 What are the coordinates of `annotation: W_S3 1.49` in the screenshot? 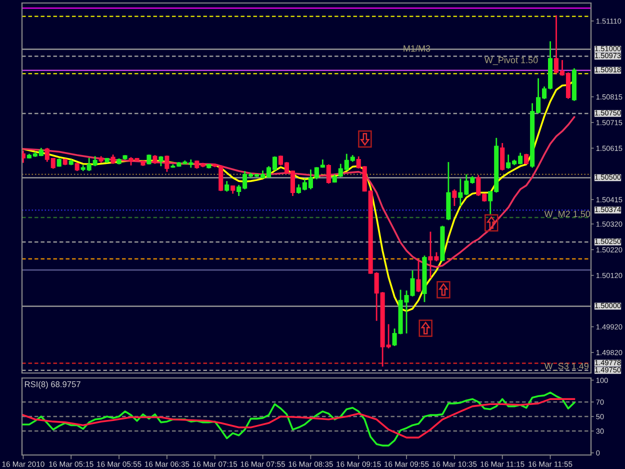 It's located at (566, 366).